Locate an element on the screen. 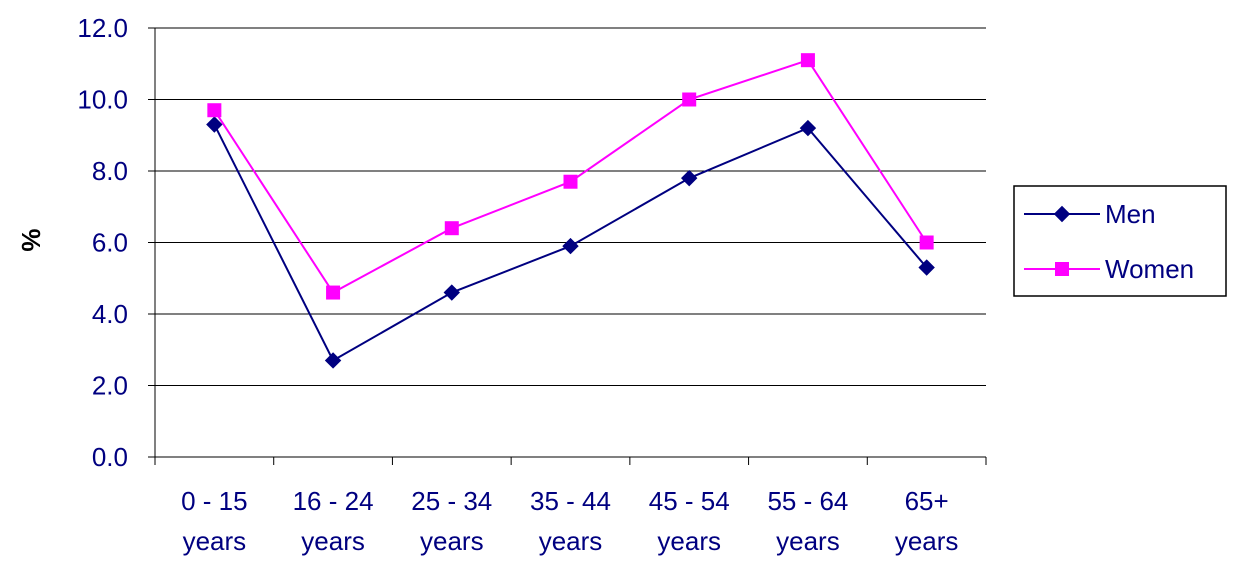  y-tick-label: 12.0 is located at coordinates (102, 28).